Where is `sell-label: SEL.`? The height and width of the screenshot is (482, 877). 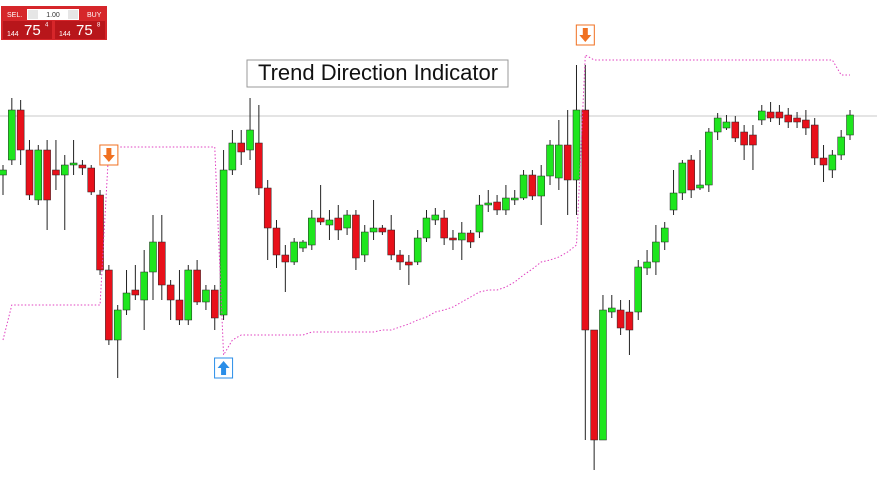 sell-label: SEL. is located at coordinates (14, 15).